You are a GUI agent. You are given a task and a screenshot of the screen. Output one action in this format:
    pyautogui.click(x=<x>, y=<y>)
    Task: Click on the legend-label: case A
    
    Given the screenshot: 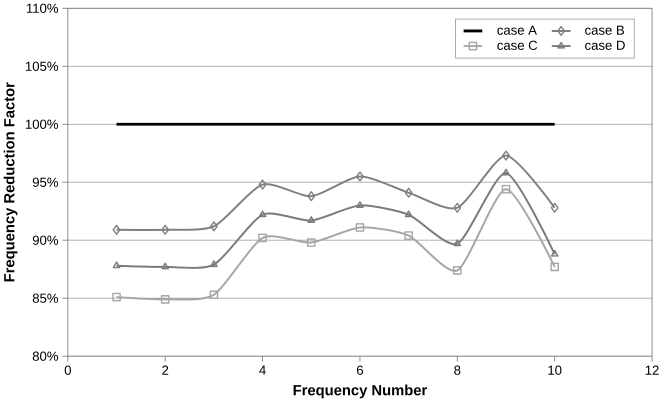 What is the action you would take?
    pyautogui.click(x=517, y=30)
    